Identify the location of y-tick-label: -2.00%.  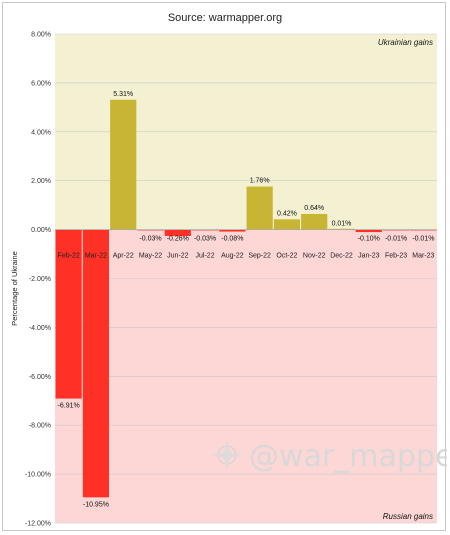
(40, 279).